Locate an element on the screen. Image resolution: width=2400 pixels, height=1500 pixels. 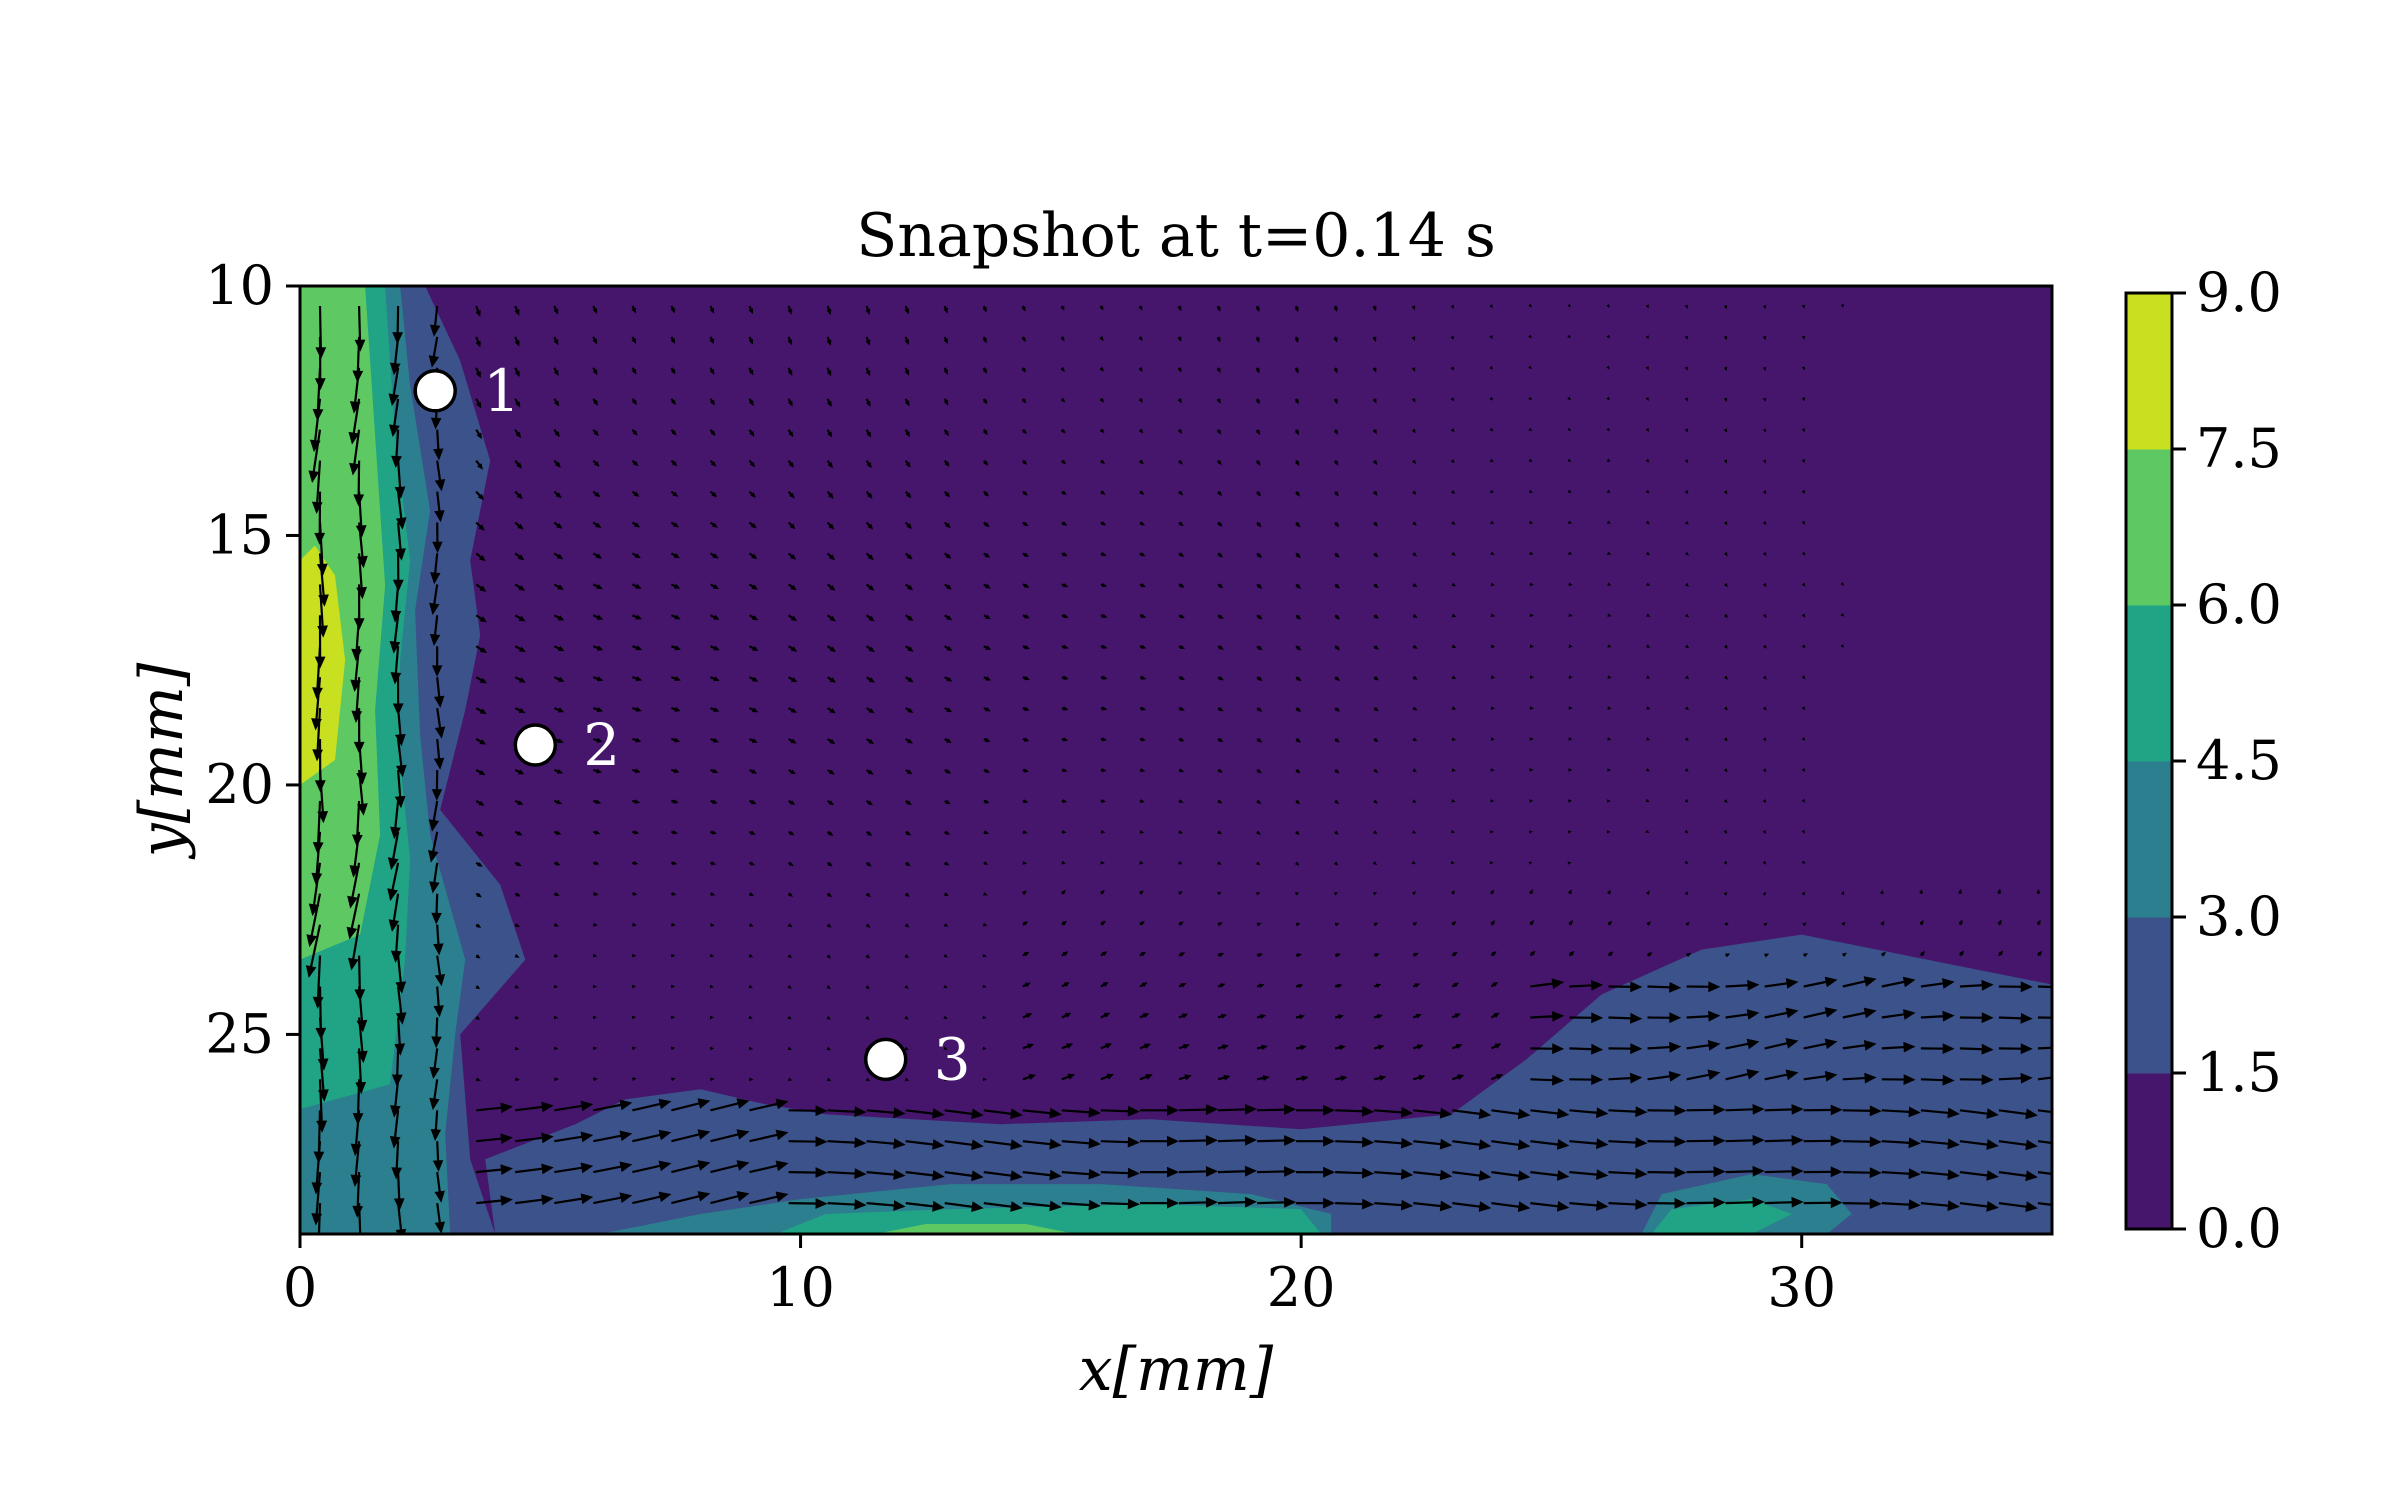
colorbar: 0.0 1.5 3.0 4.5 6.0 7.5 9.0 is located at coordinates (2203, 760).